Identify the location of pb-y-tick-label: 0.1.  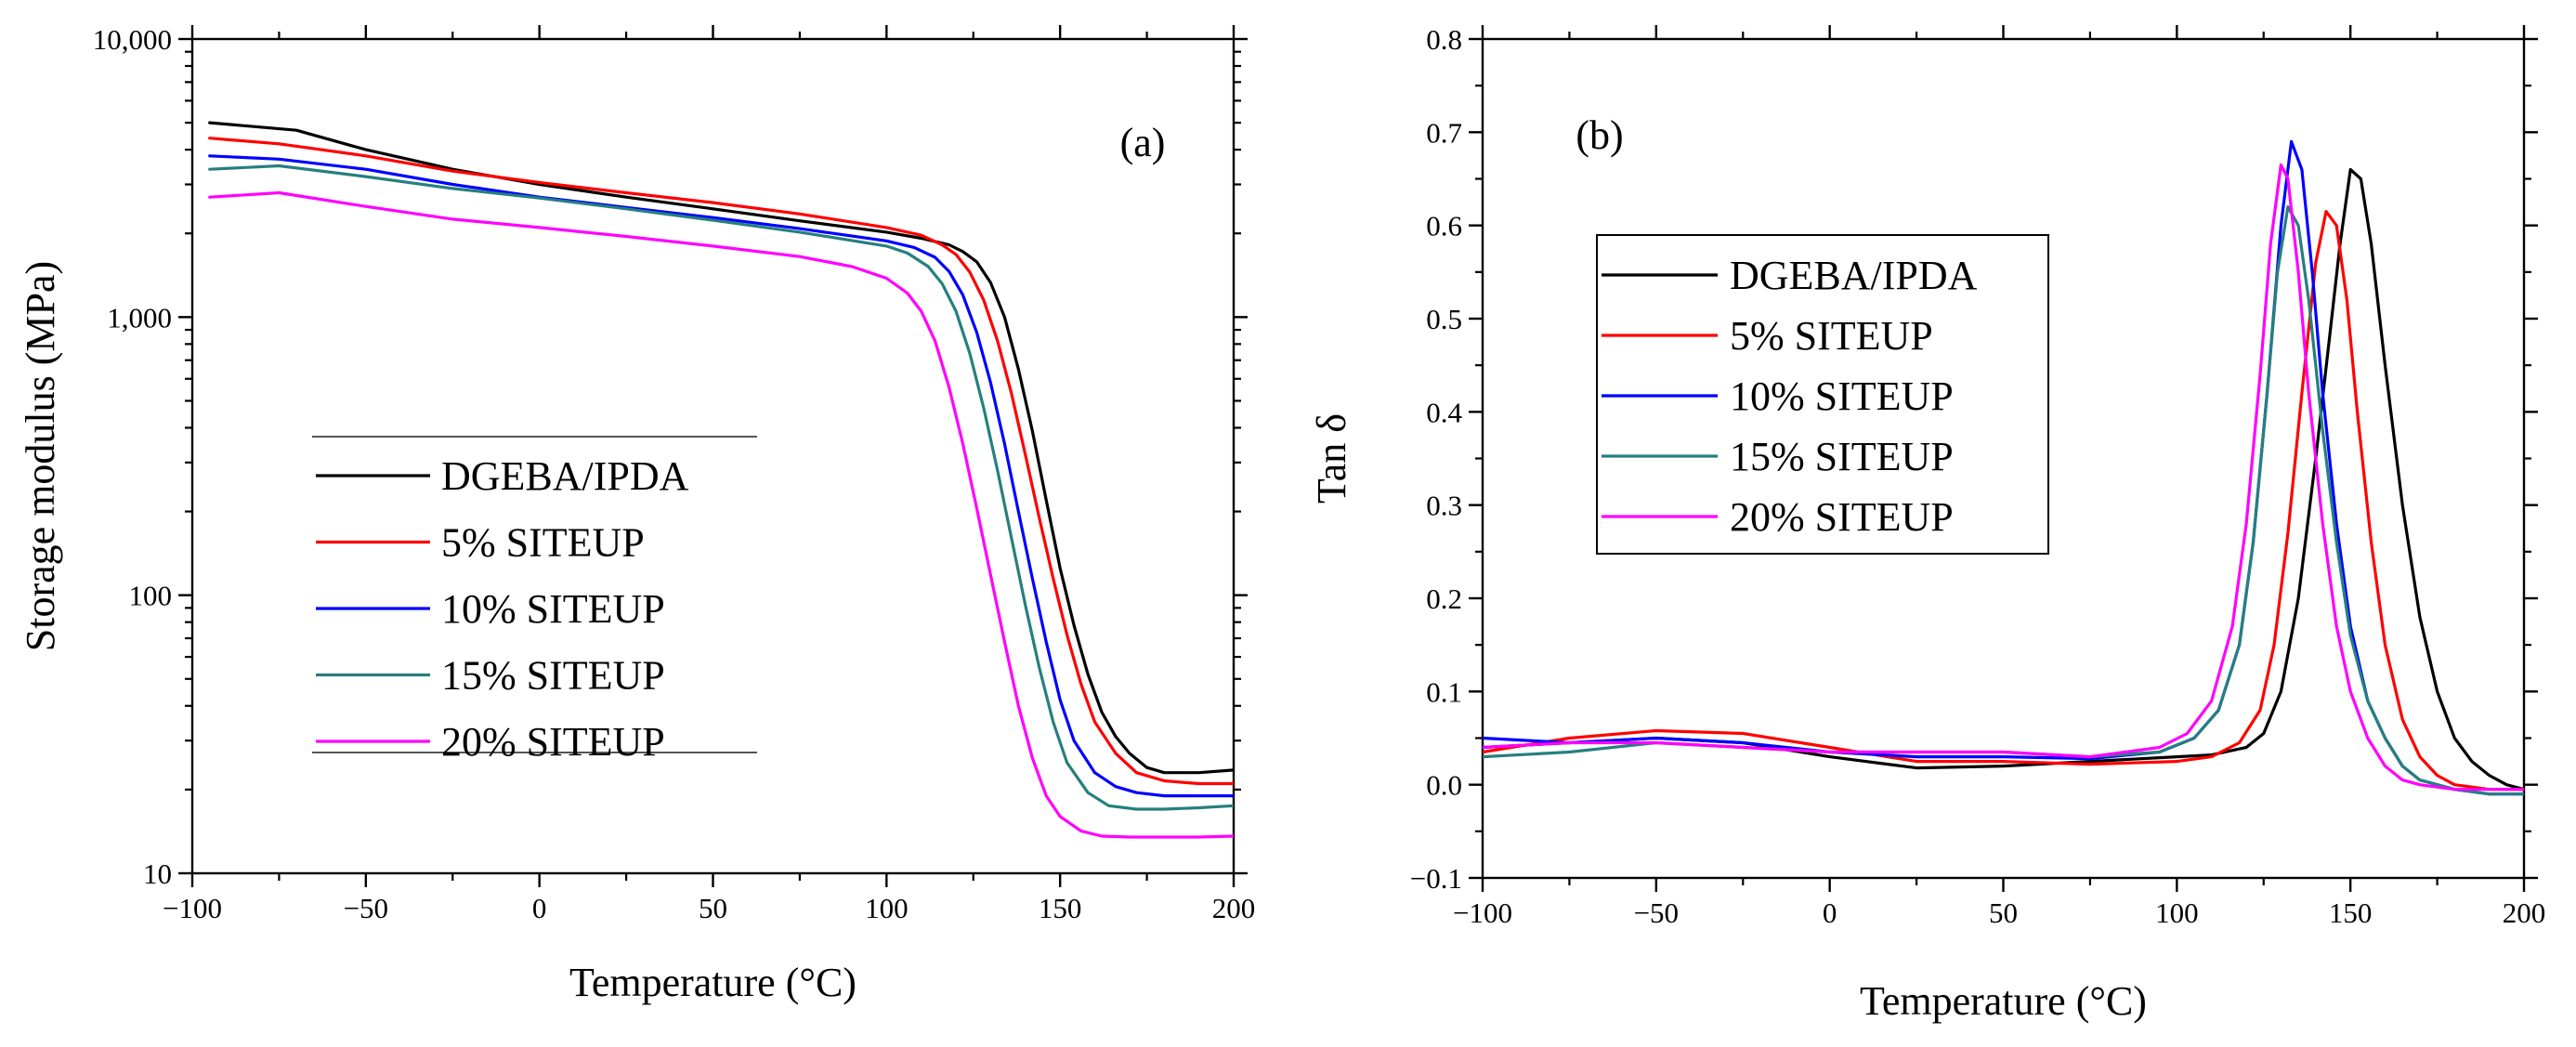
(1444, 691).